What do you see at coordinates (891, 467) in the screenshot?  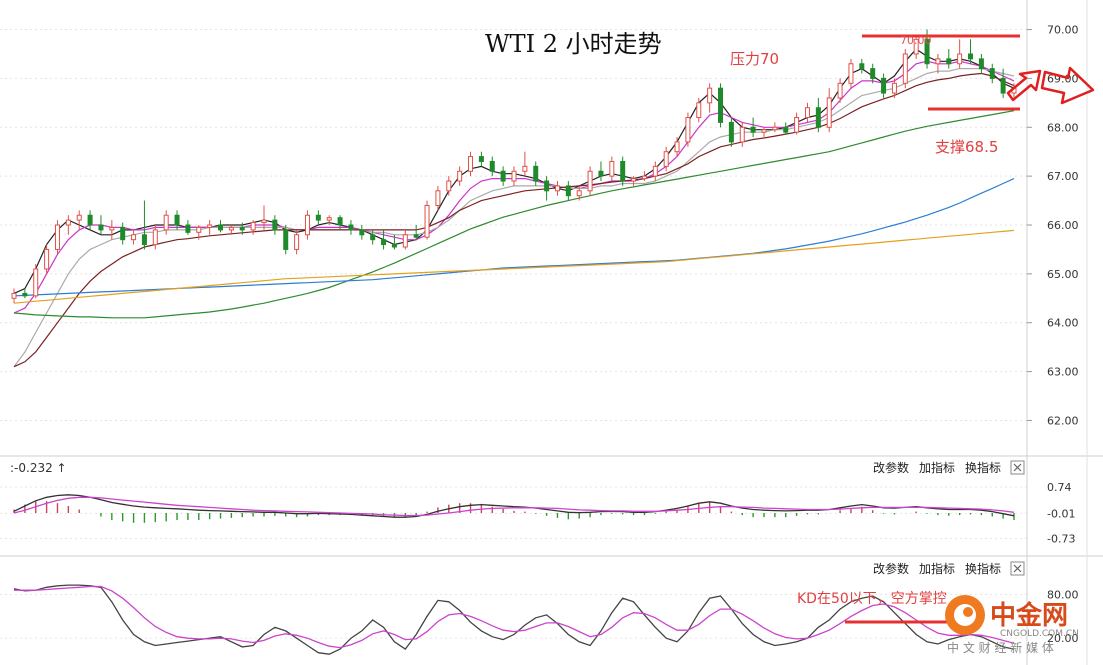 I see `macd-change-params-button: 改参数` at bounding box center [891, 467].